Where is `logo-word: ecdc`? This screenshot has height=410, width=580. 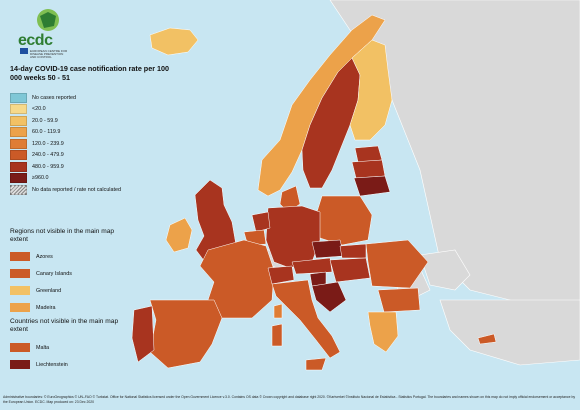
logo-word: ecdc is located at coordinates (35, 40).